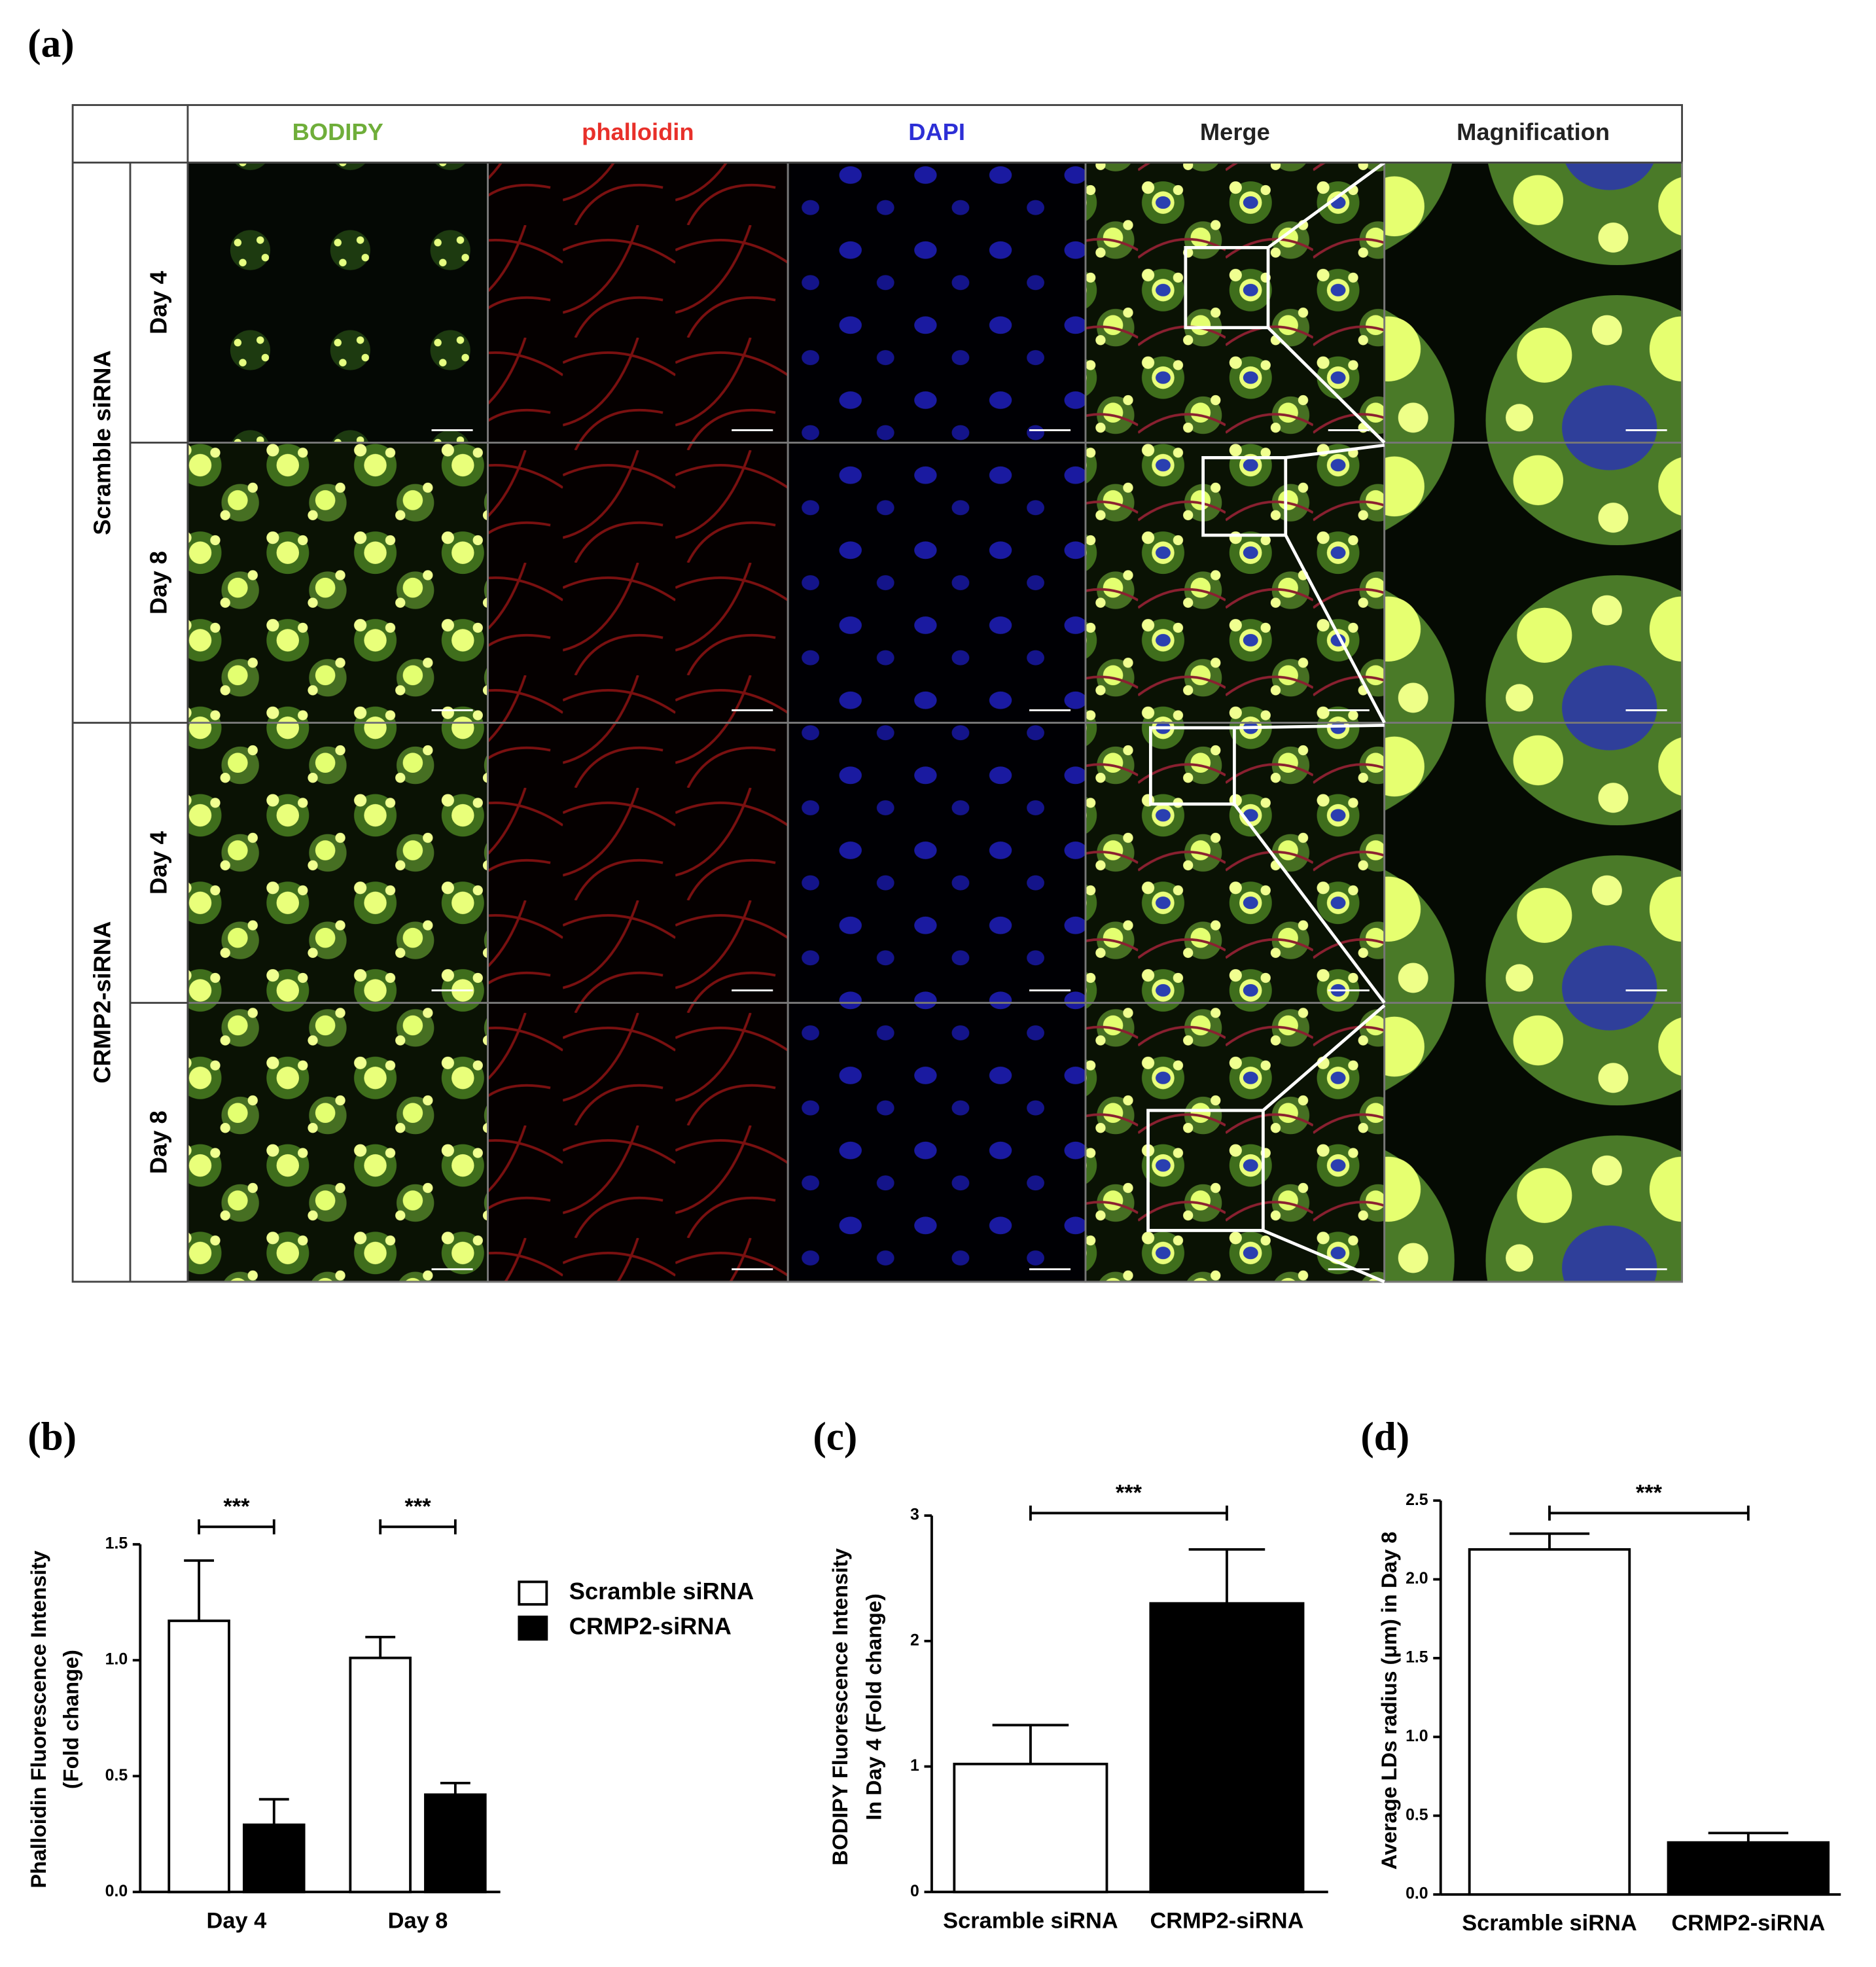 The width and height of the screenshot is (1876, 1967). Describe the element at coordinates (914, 1891) in the screenshot. I see `y-tick-label: 0` at that location.